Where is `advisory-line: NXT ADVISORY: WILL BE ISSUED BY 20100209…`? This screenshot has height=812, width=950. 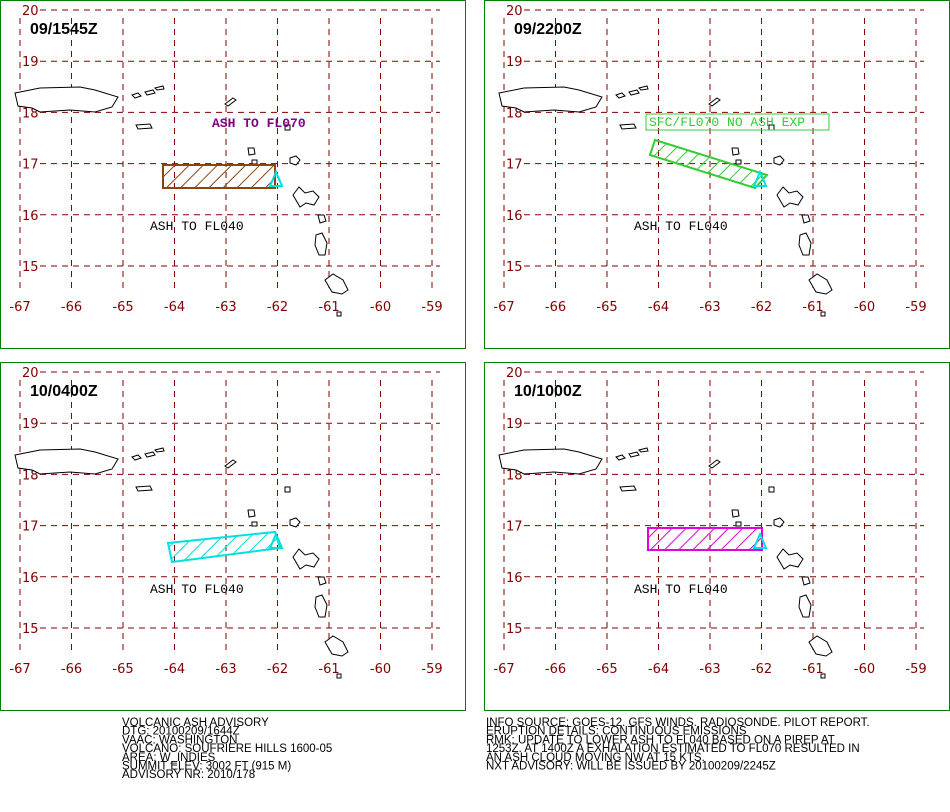 advisory-line: NXT ADVISORY: WILL BE ISSUED BY 20100209… is located at coordinates (631, 767).